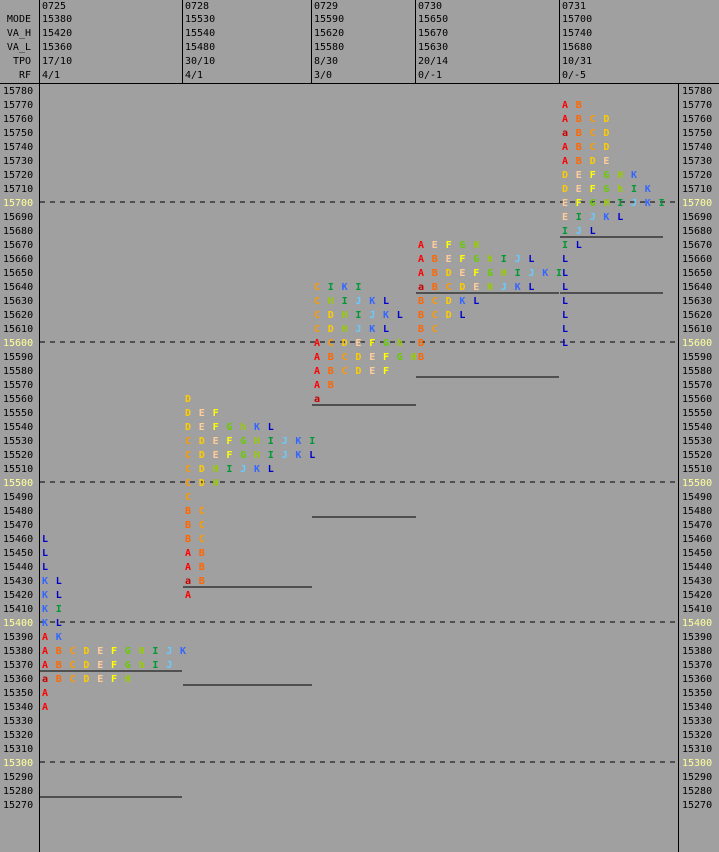 This screenshot has width=719, height=852. What do you see at coordinates (18, 231) in the screenshot?
I see `price-label-left: 15680` at bounding box center [18, 231].